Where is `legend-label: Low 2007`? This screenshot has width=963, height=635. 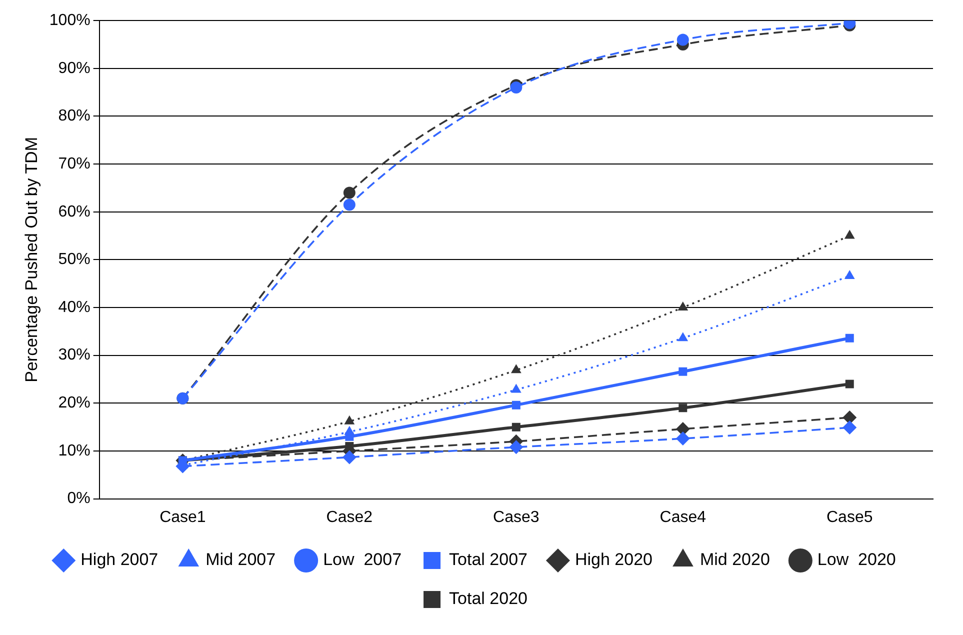
legend-label: Low 2007 is located at coordinates (362, 560).